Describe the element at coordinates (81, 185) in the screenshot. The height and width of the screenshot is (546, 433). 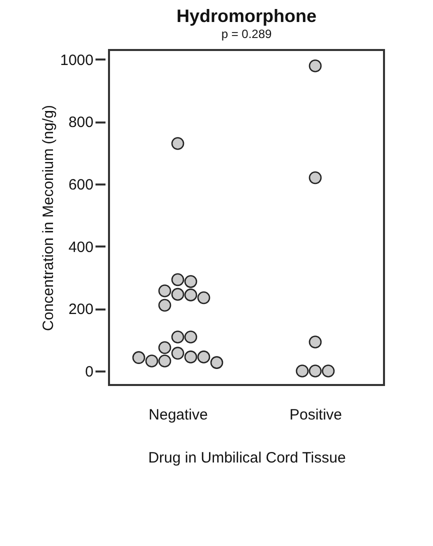
I see `y-tick-label: 600` at that location.